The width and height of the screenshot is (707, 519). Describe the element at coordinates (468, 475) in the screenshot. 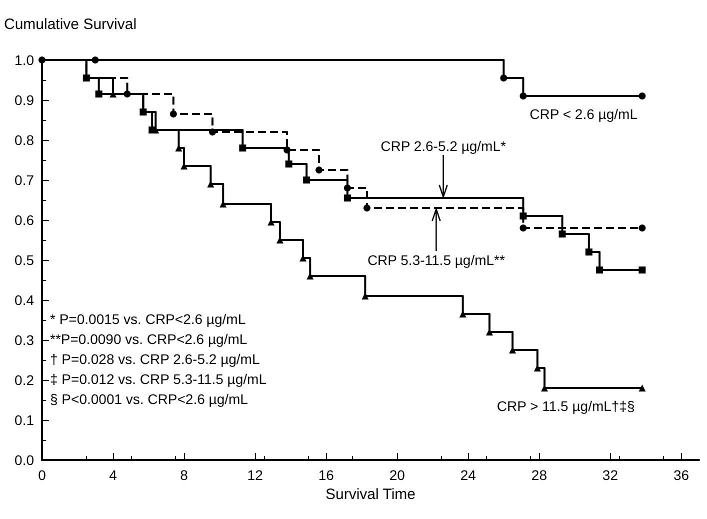

I see `x-tick-label: 24` at that location.